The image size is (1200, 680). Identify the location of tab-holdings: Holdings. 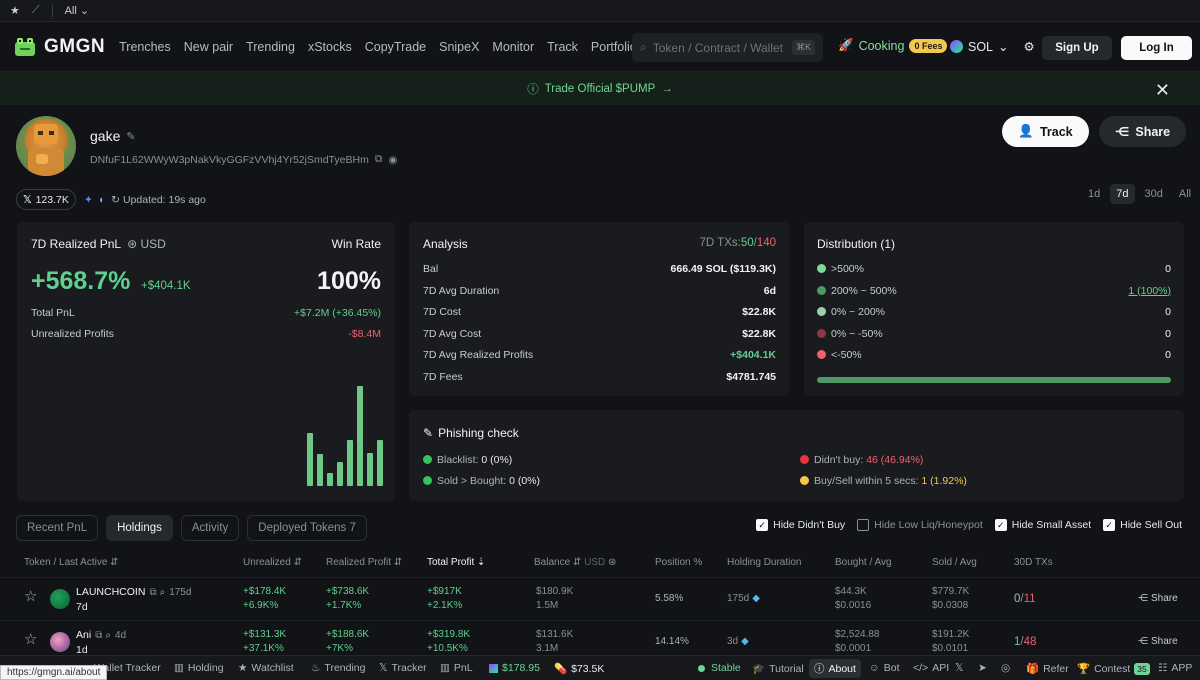
(139, 528).